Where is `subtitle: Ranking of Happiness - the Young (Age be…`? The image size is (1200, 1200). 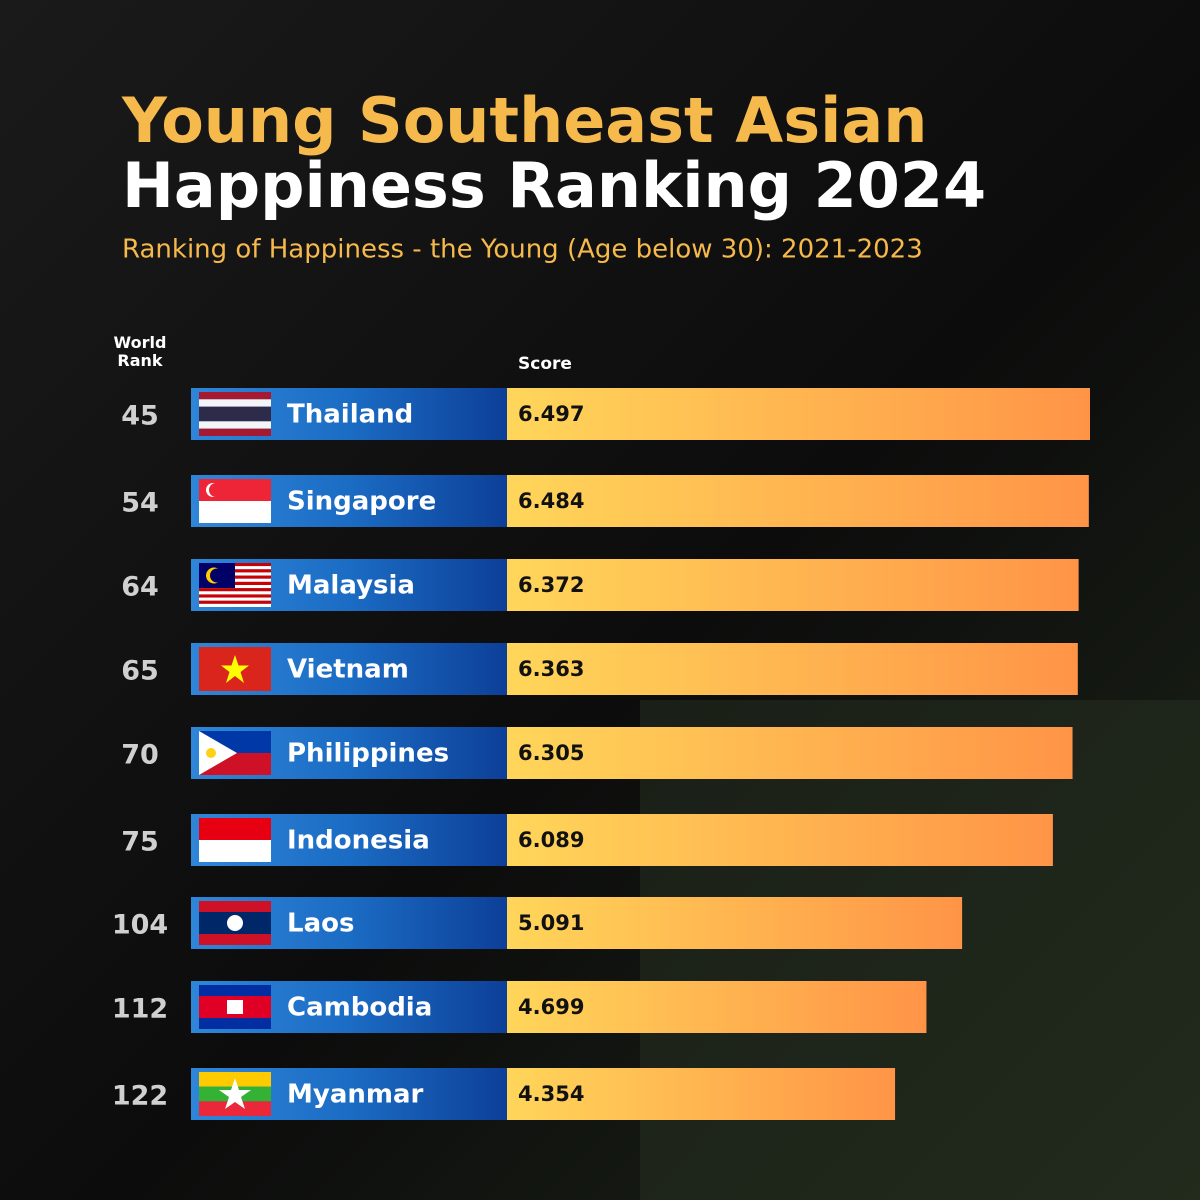 subtitle: Ranking of Happiness - the Young (Age be… is located at coordinates (522, 250).